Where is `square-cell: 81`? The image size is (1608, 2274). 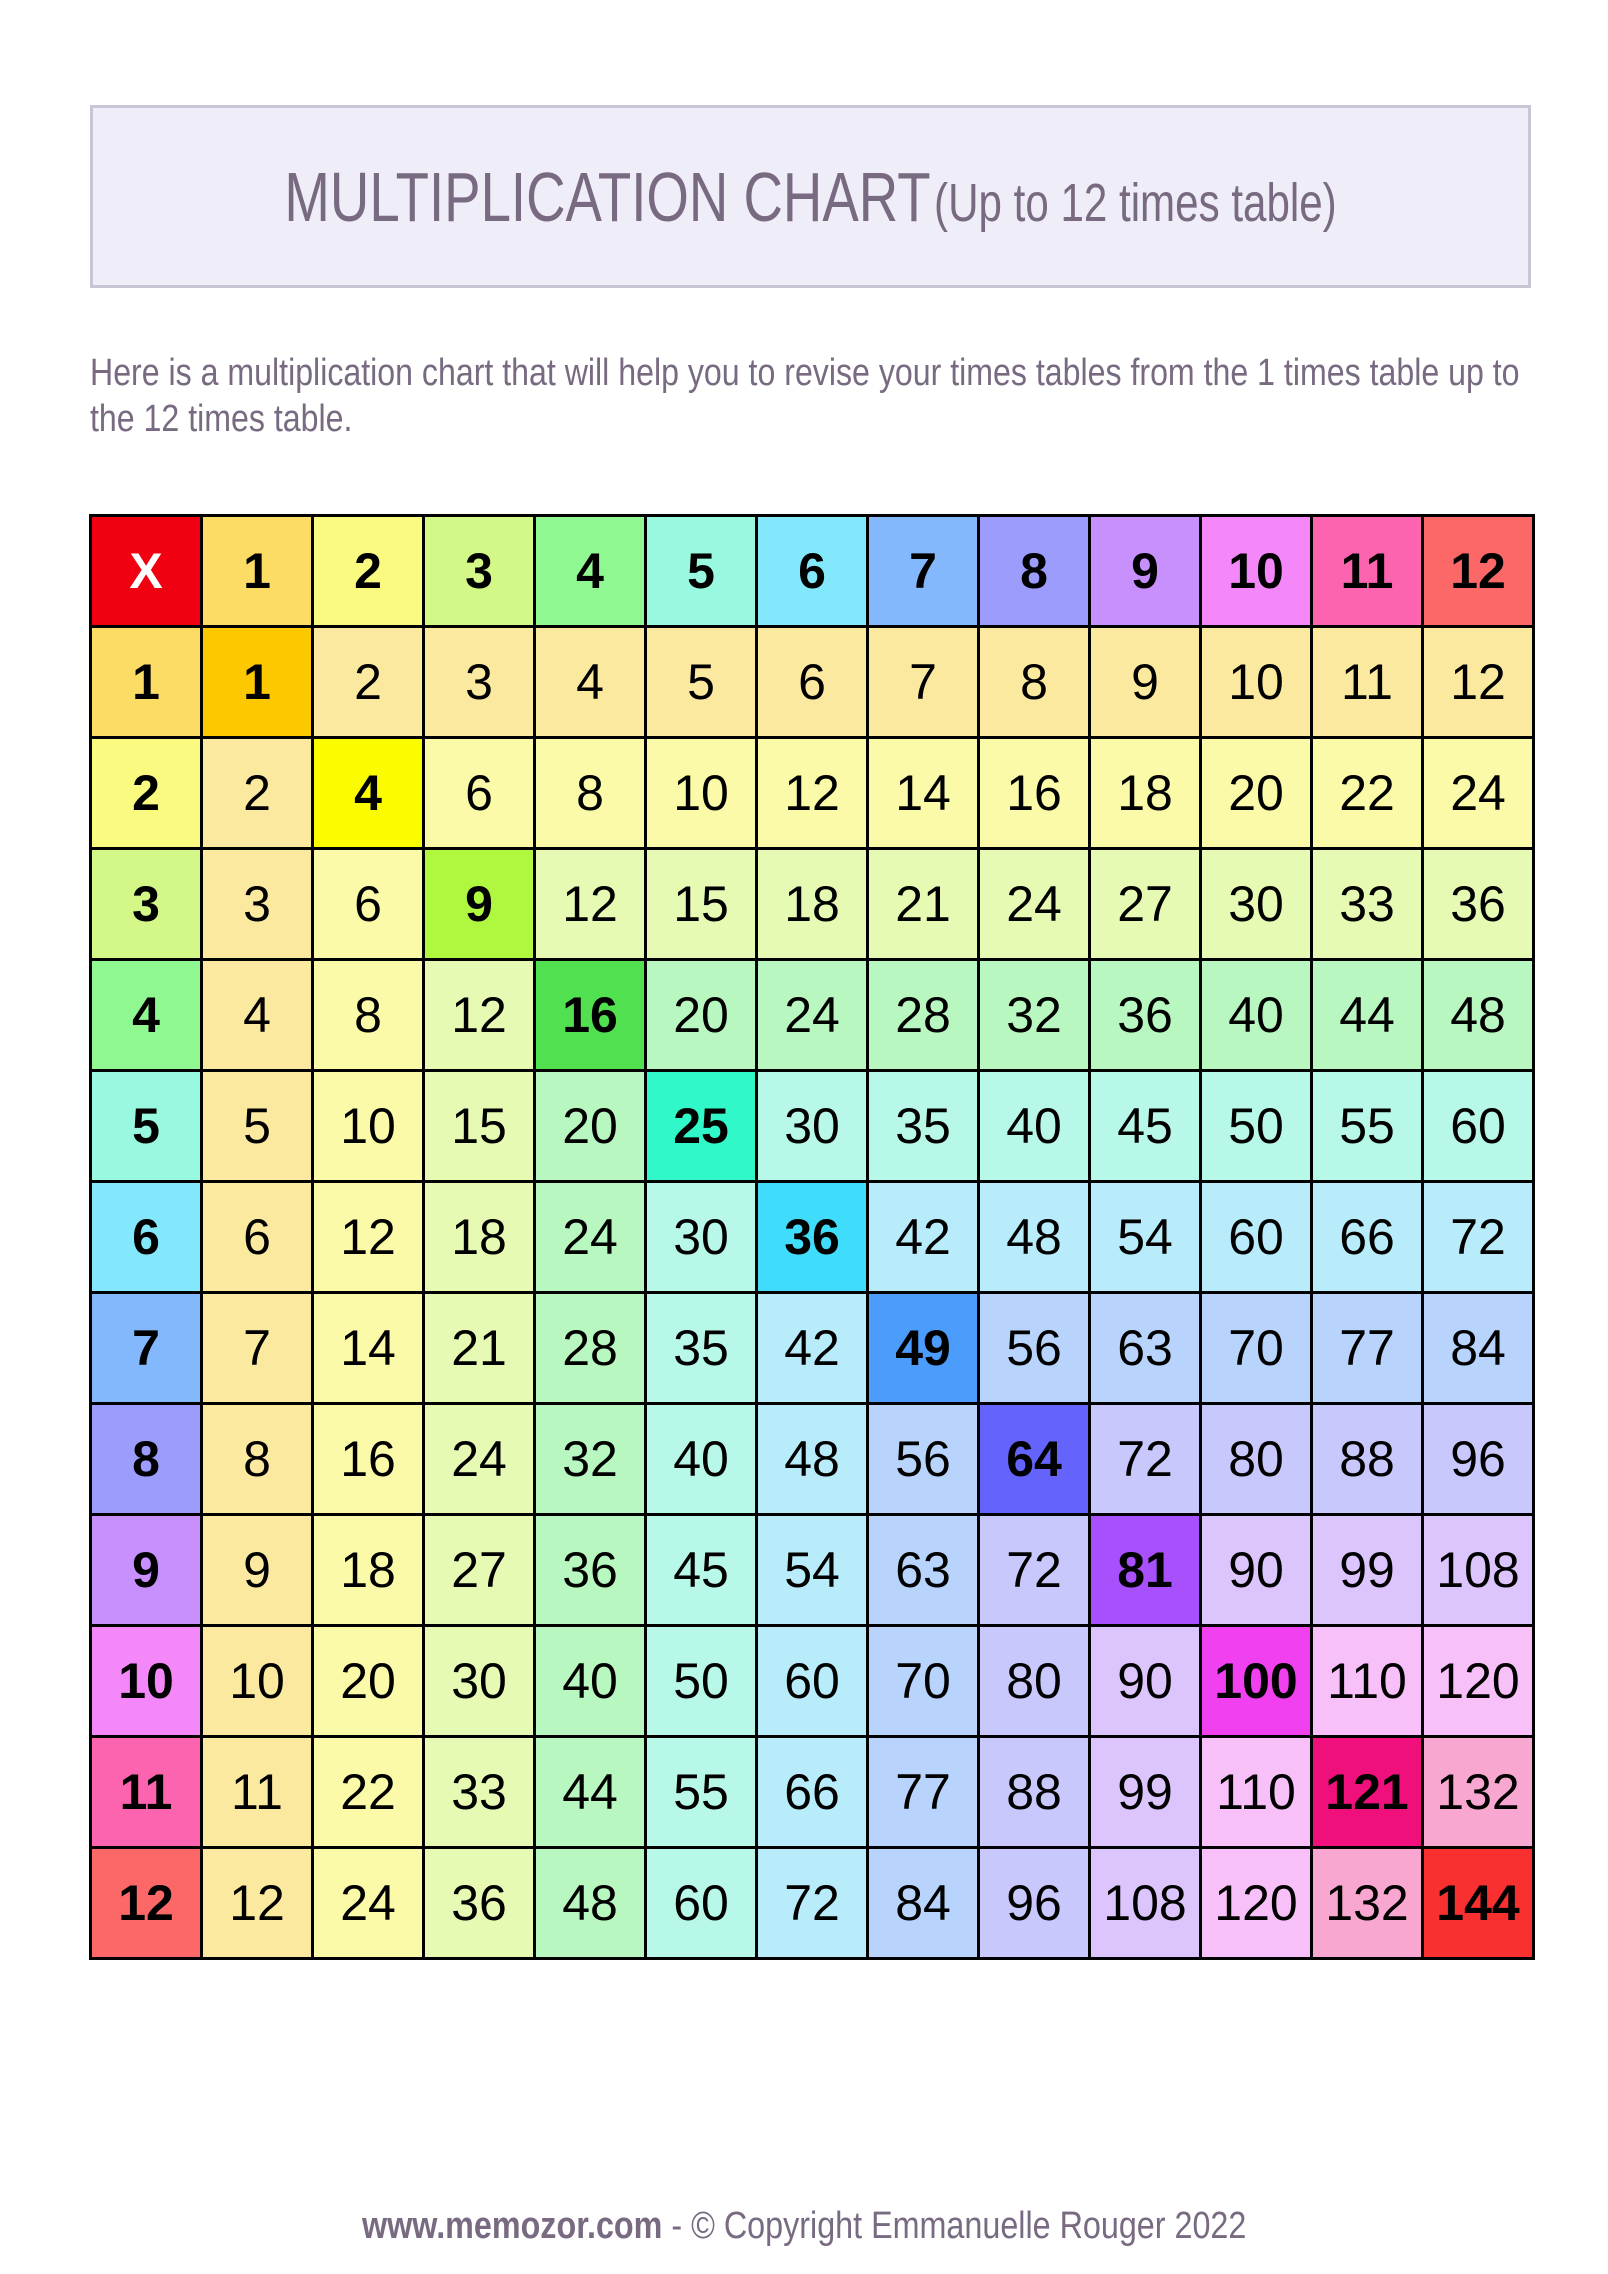
square-cell: 81 is located at coordinates (1145, 1570).